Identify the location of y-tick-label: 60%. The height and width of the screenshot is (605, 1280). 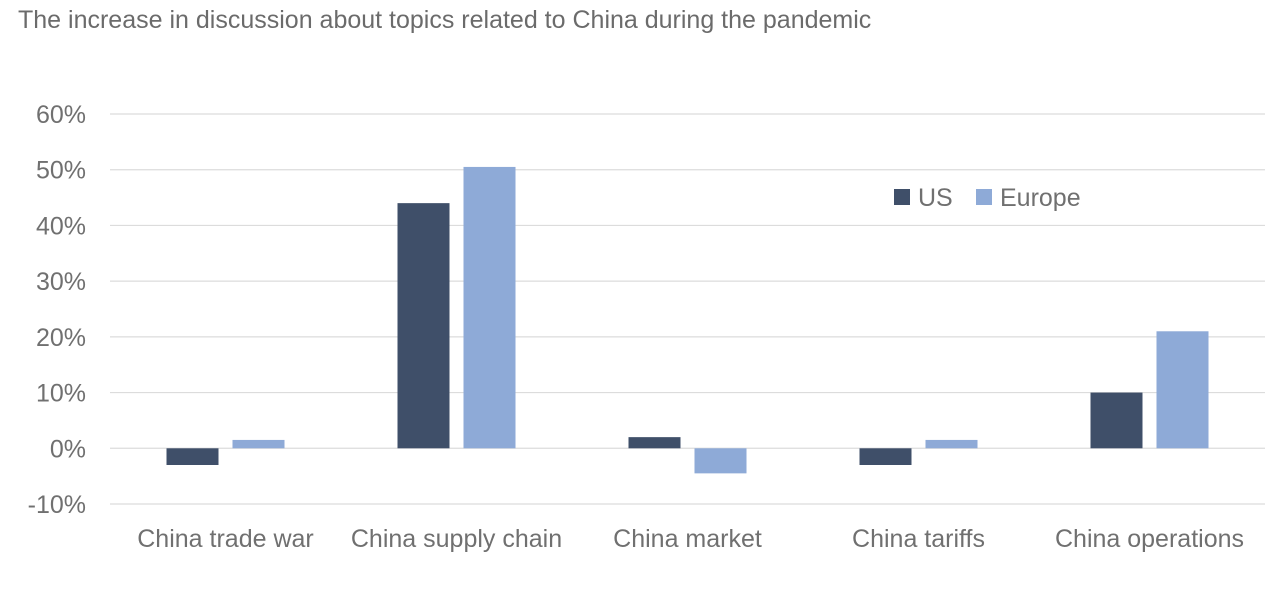
(61, 115).